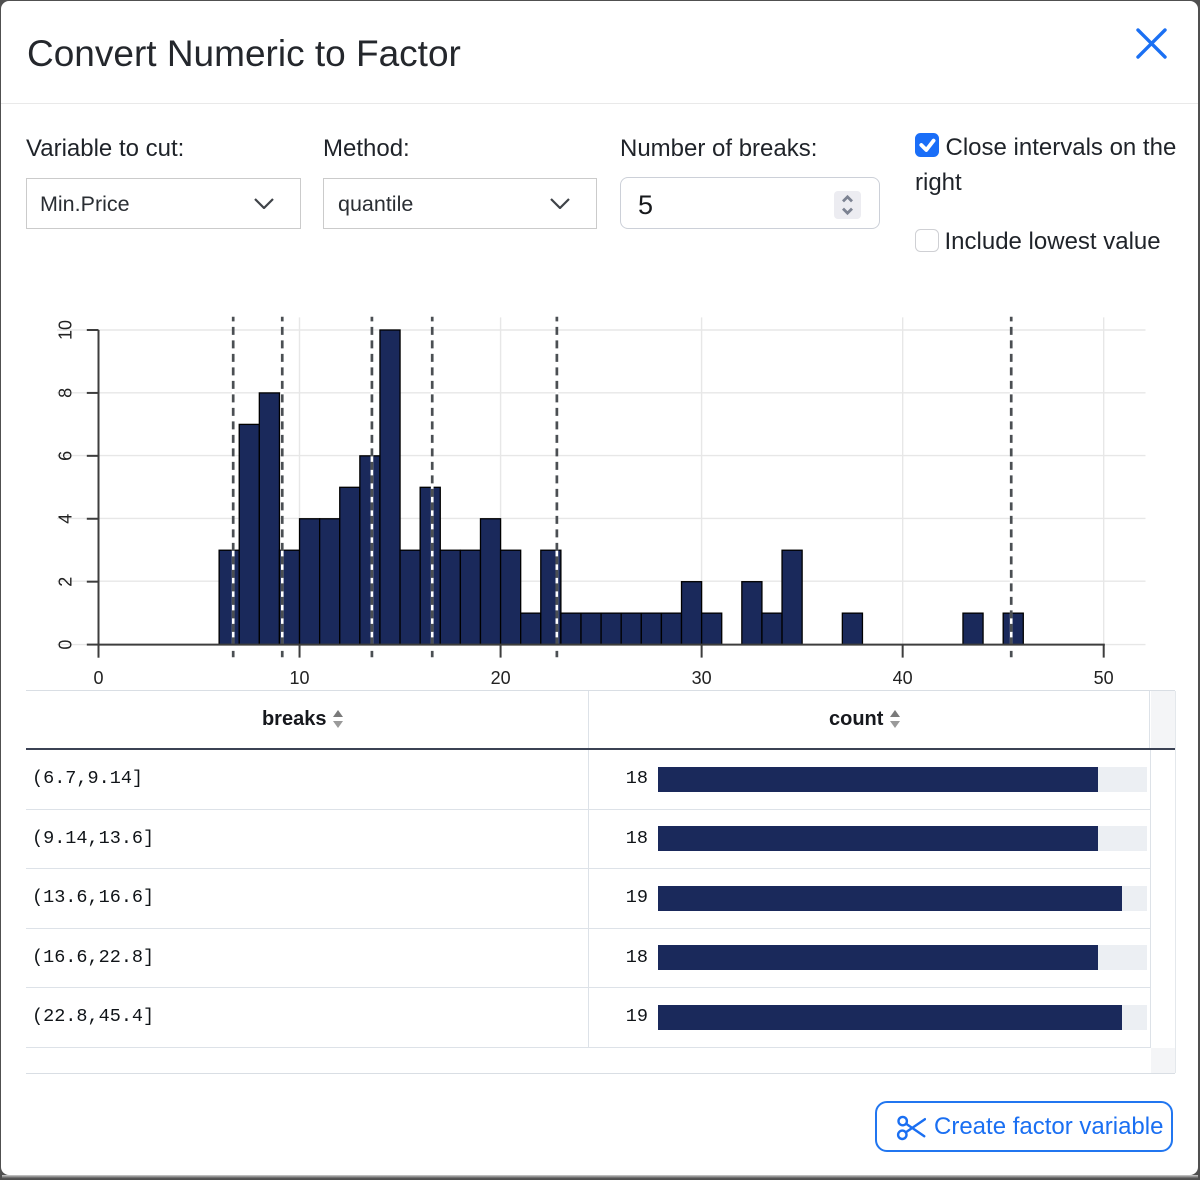 The height and width of the screenshot is (1180, 1200). Describe the element at coordinates (66, 519) in the screenshot. I see `svg-text: 4` at that location.